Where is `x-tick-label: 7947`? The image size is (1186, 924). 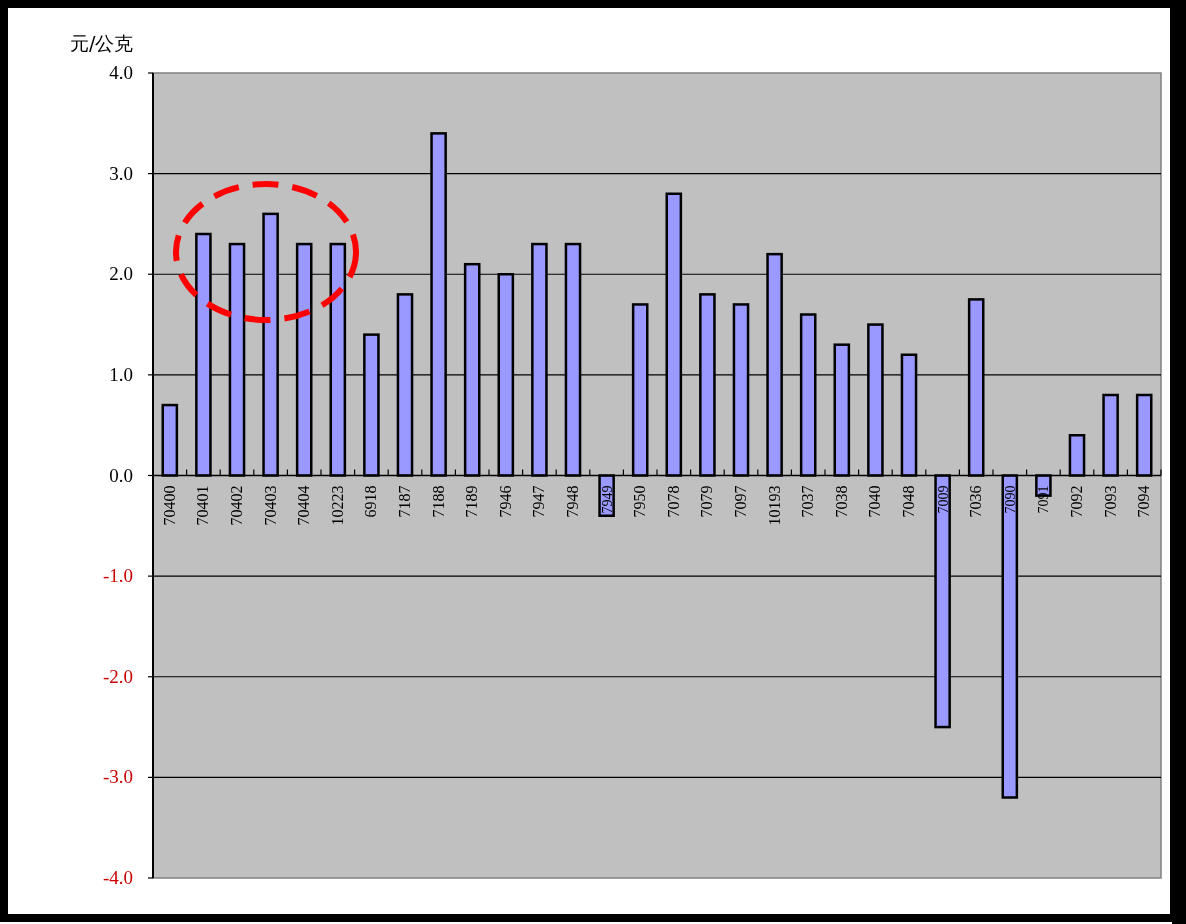
x-tick-label: 7947 is located at coordinates (539, 501).